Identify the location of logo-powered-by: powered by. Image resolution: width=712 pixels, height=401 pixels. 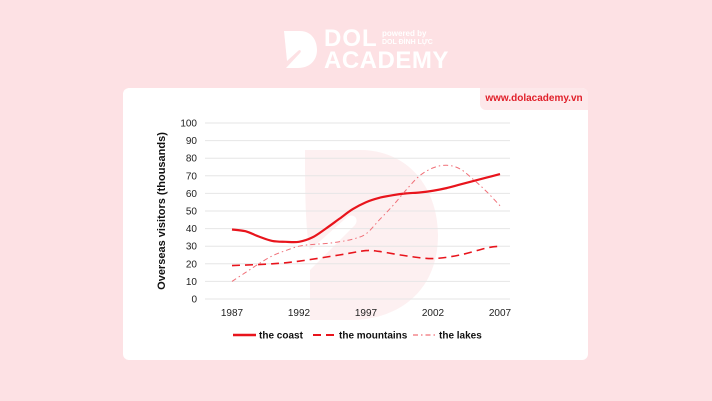
(404, 33).